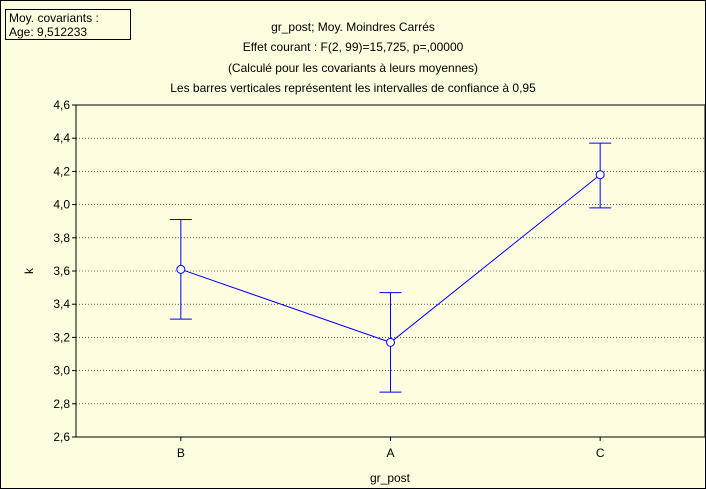  Describe the element at coordinates (61, 337) in the screenshot. I see `y-tick-label: 3,2` at that location.